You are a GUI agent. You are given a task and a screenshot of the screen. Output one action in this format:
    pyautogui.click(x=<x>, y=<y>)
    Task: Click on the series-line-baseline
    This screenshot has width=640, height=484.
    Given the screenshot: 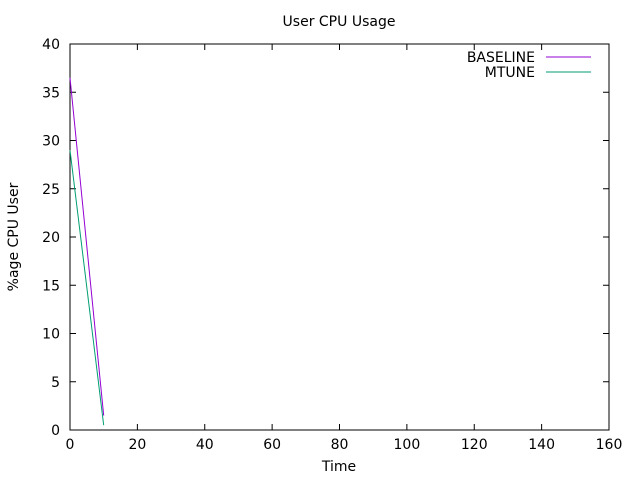 What is the action you would take?
    pyautogui.click(x=87, y=246)
    